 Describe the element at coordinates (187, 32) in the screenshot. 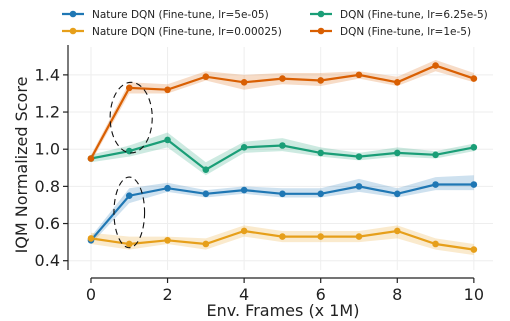

I see `legend-label-1: Nature DQN (Fine-tune, lr=0.00025)` at that location.